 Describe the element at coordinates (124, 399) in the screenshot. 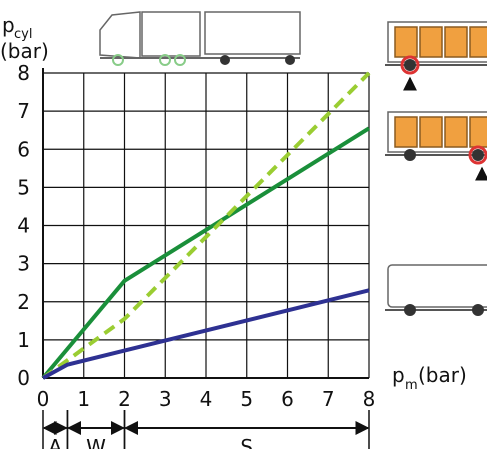

I see `x-tick-label: 2` at that location.